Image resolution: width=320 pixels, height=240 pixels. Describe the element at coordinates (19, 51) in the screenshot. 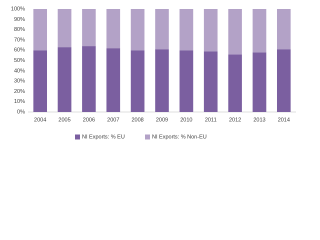

I see `y-tick-label: 60%` at that location.